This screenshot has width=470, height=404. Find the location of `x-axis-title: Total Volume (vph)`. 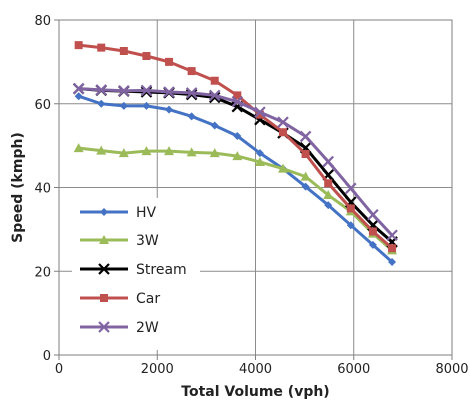

x-axis-title: Total Volume (vph) is located at coordinates (255, 392).